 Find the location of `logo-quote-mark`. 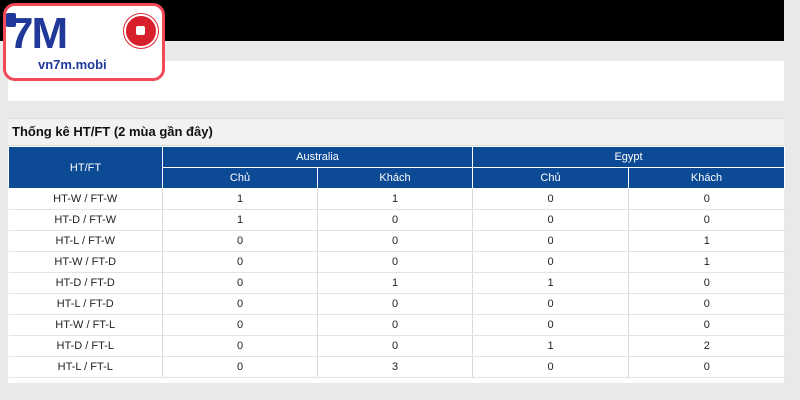

logo-quote-mark is located at coordinates (11, 20).